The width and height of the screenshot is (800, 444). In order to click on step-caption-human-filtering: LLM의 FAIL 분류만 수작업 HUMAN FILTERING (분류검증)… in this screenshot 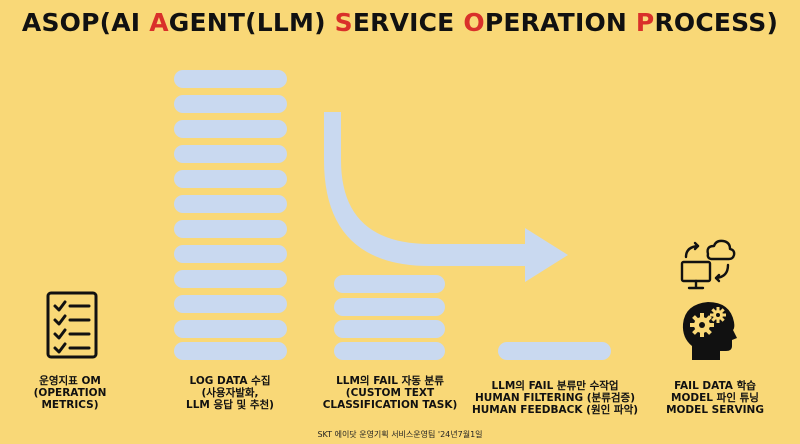, I will do `click(555, 398)`.